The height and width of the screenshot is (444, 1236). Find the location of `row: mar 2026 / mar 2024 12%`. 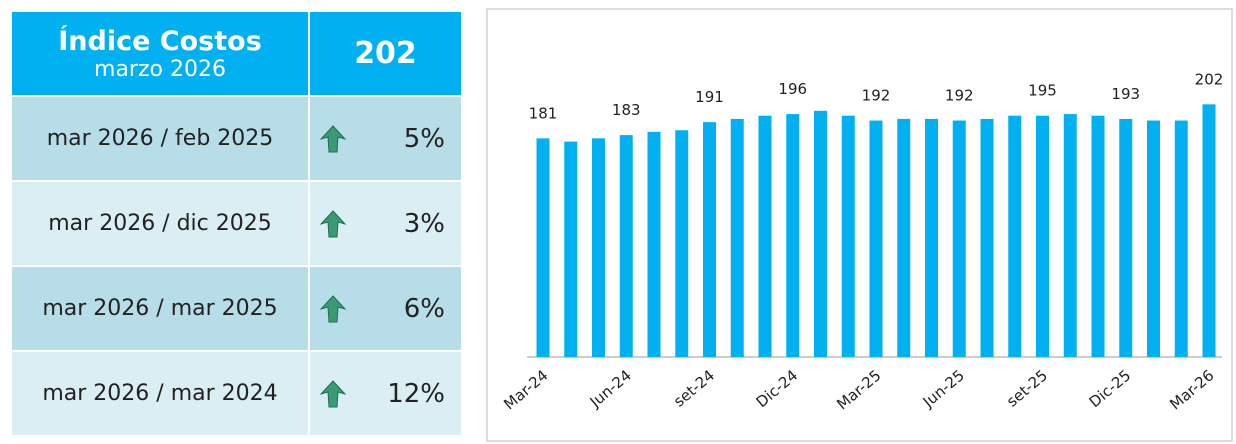

row: mar 2026 / mar 2024 12% is located at coordinates (236, 393).